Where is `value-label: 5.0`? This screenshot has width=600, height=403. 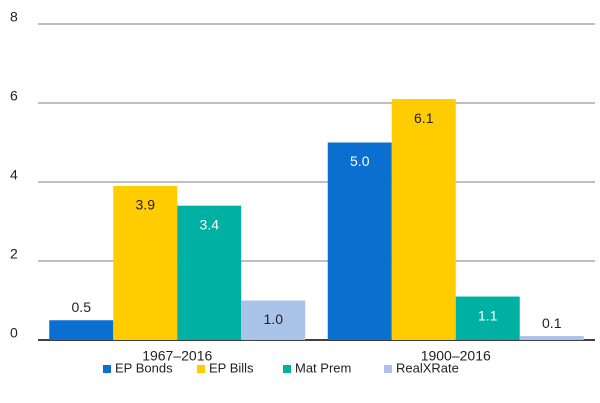
value-label: 5.0 is located at coordinates (360, 161).